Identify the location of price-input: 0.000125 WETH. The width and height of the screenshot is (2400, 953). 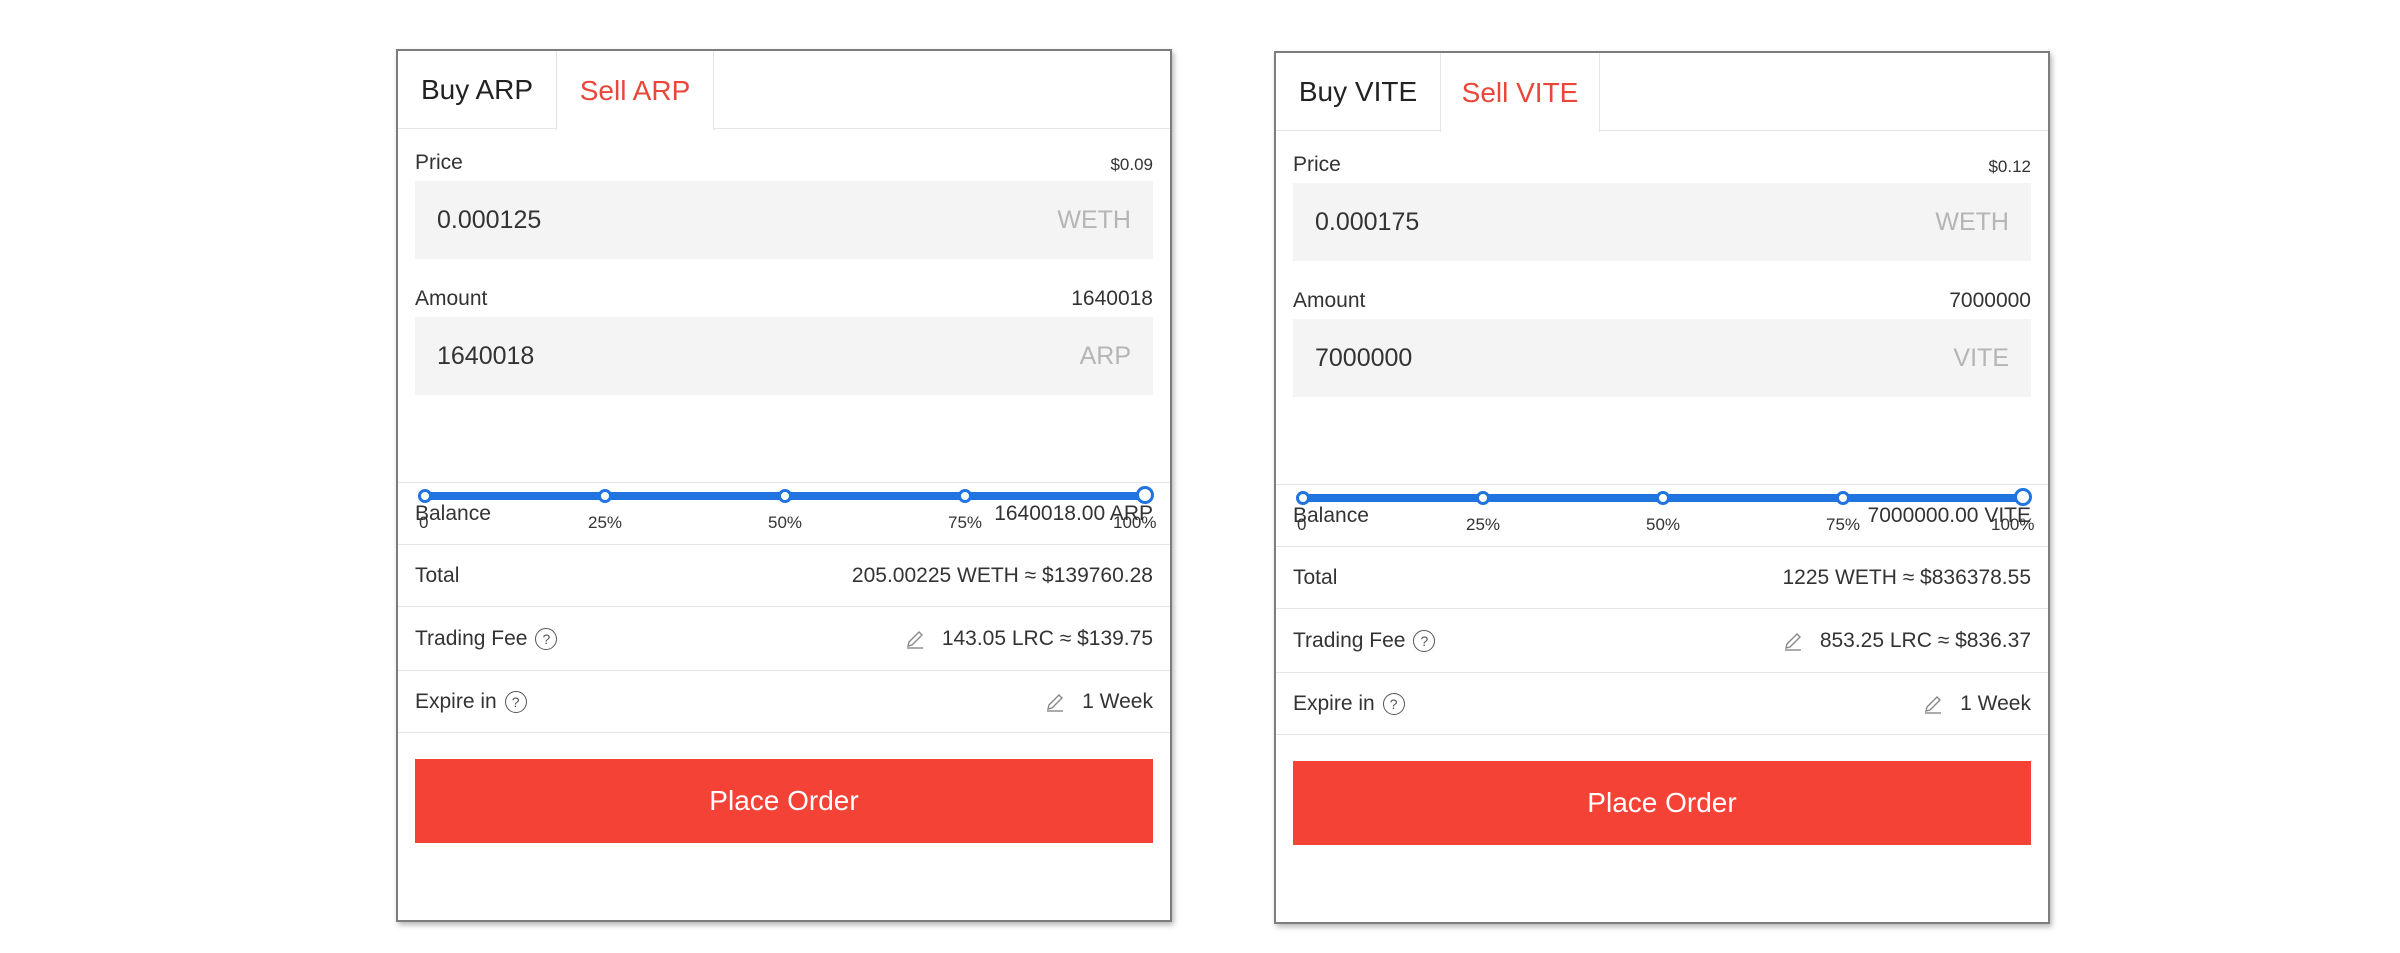
(784, 220).